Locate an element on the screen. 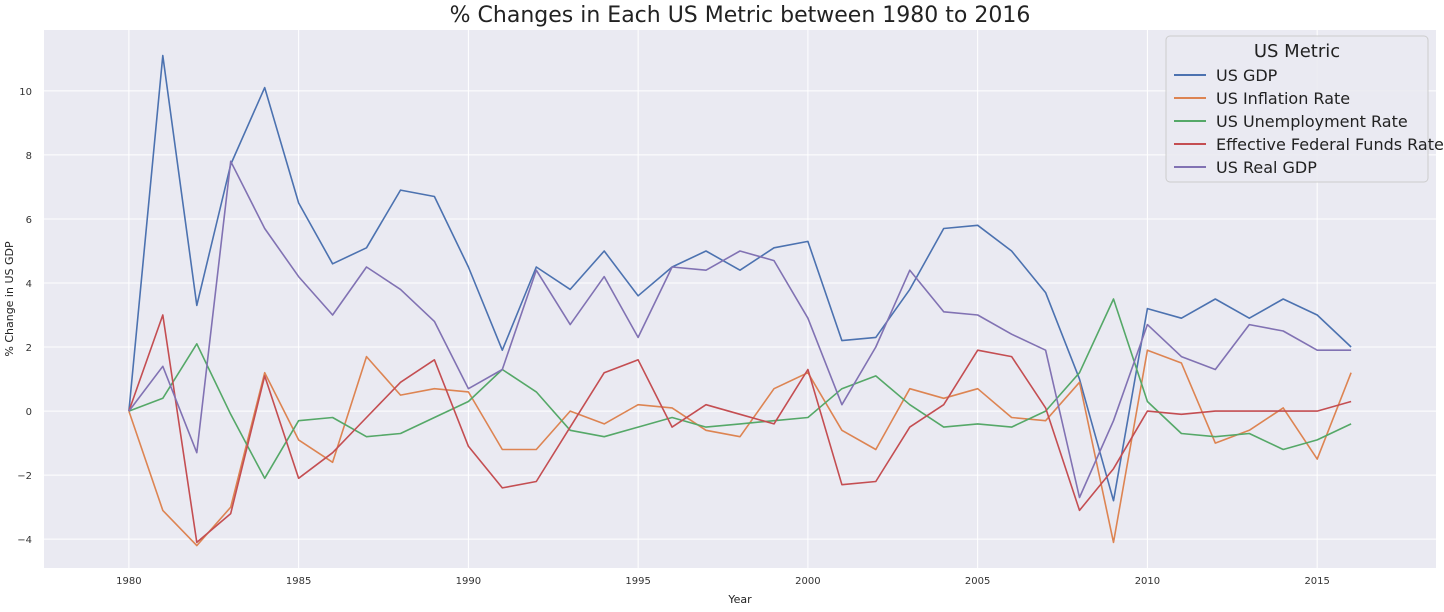 Image resolution: width=1444 pixels, height=612 pixels. x-tick-label: 2005 is located at coordinates (977, 581).